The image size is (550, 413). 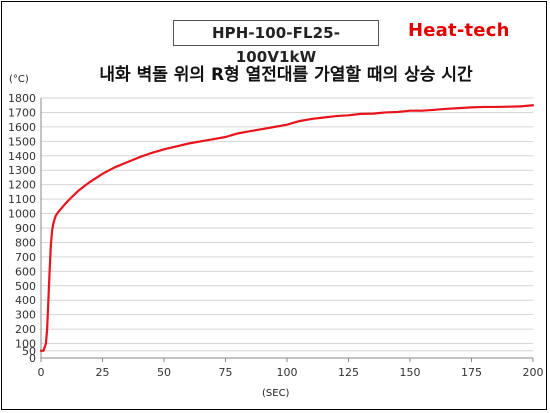 I want to click on model-label-box: HPH-100-FL25-100V1kW, so click(x=276, y=43).